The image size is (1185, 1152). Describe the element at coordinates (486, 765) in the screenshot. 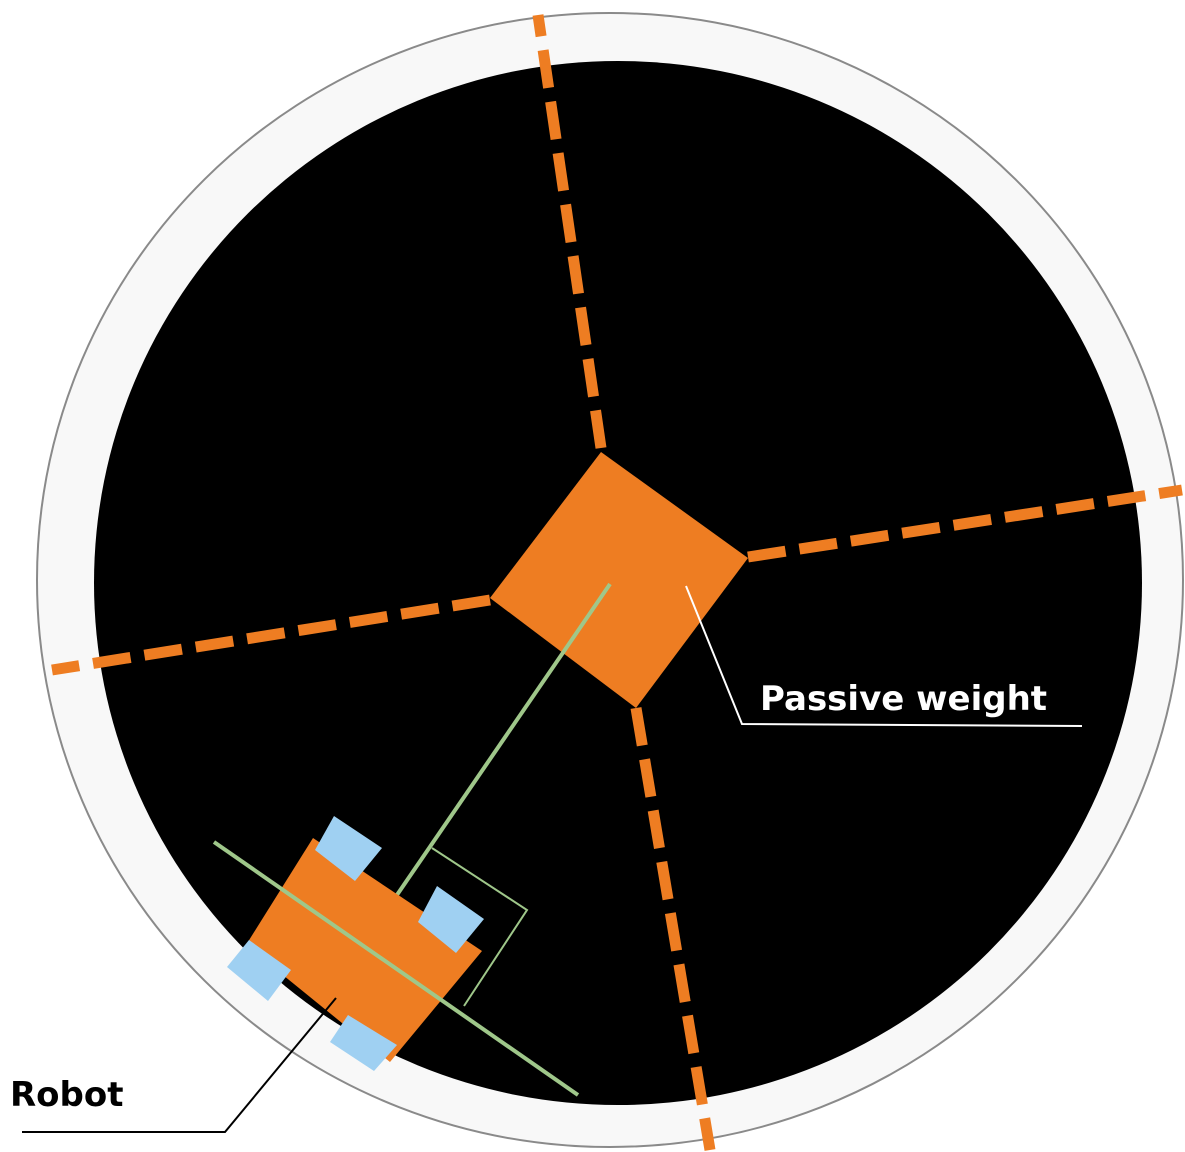

I see `heading-line` at that location.